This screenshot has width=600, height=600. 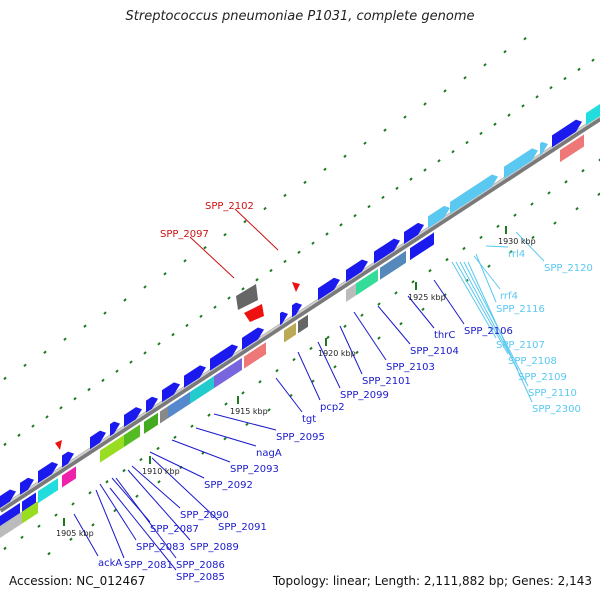 What do you see at coordinates (488, 331) in the screenshot?
I see `gene-label: SPP_2106` at bounding box center [488, 331].